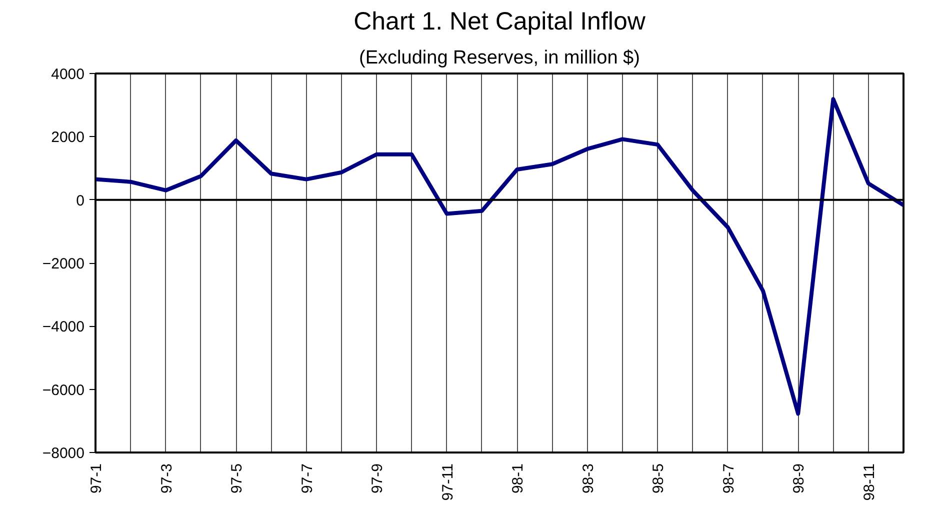  I want to click on x-tick-label: 98-5, so click(659, 478).